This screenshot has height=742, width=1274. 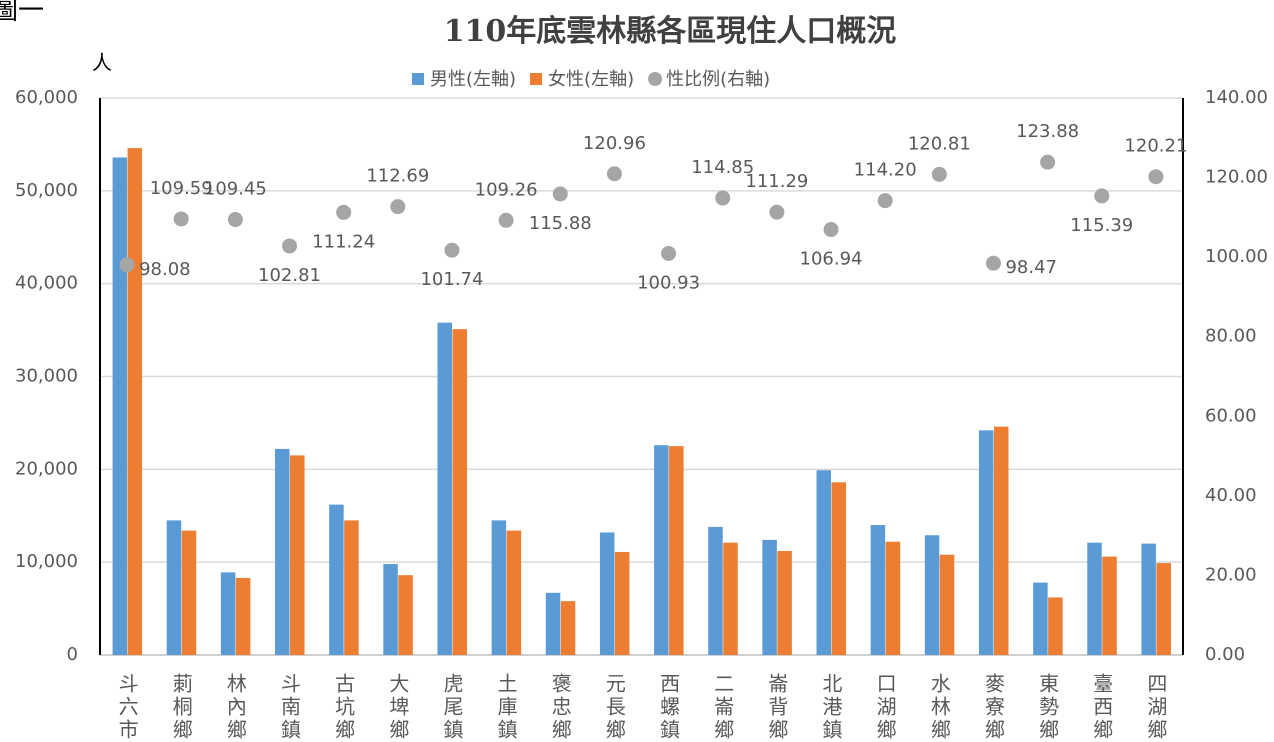 I want to click on y2-tick-label: 120.00, so click(x=1236, y=177).